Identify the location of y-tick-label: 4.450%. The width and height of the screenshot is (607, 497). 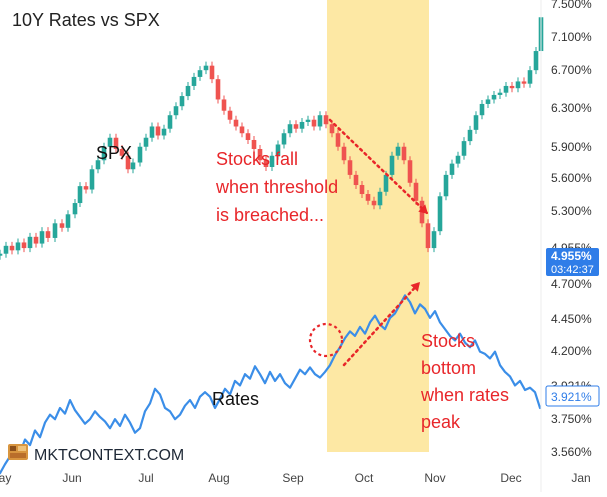
(571, 319).